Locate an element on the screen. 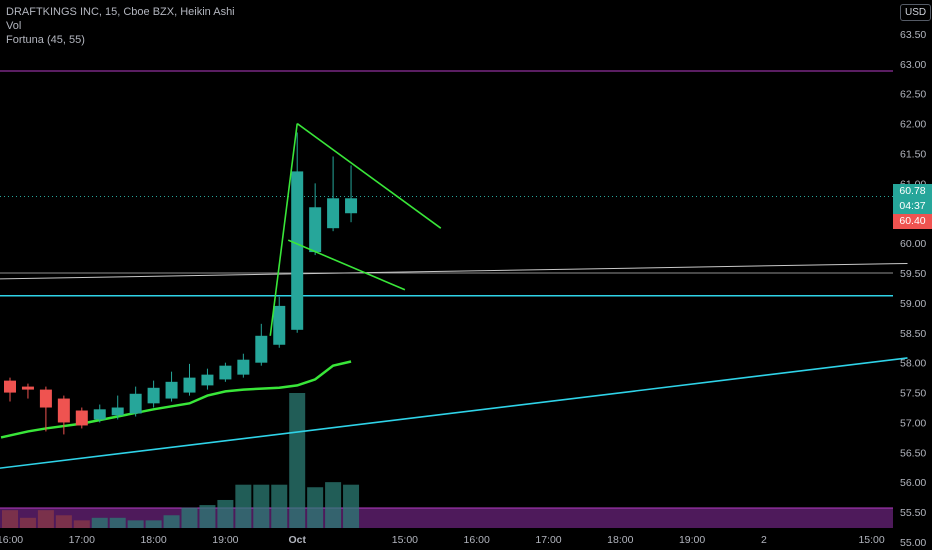 This screenshot has height=550, width=932. y-axis-tick-label: 61.50 is located at coordinates (913, 154).